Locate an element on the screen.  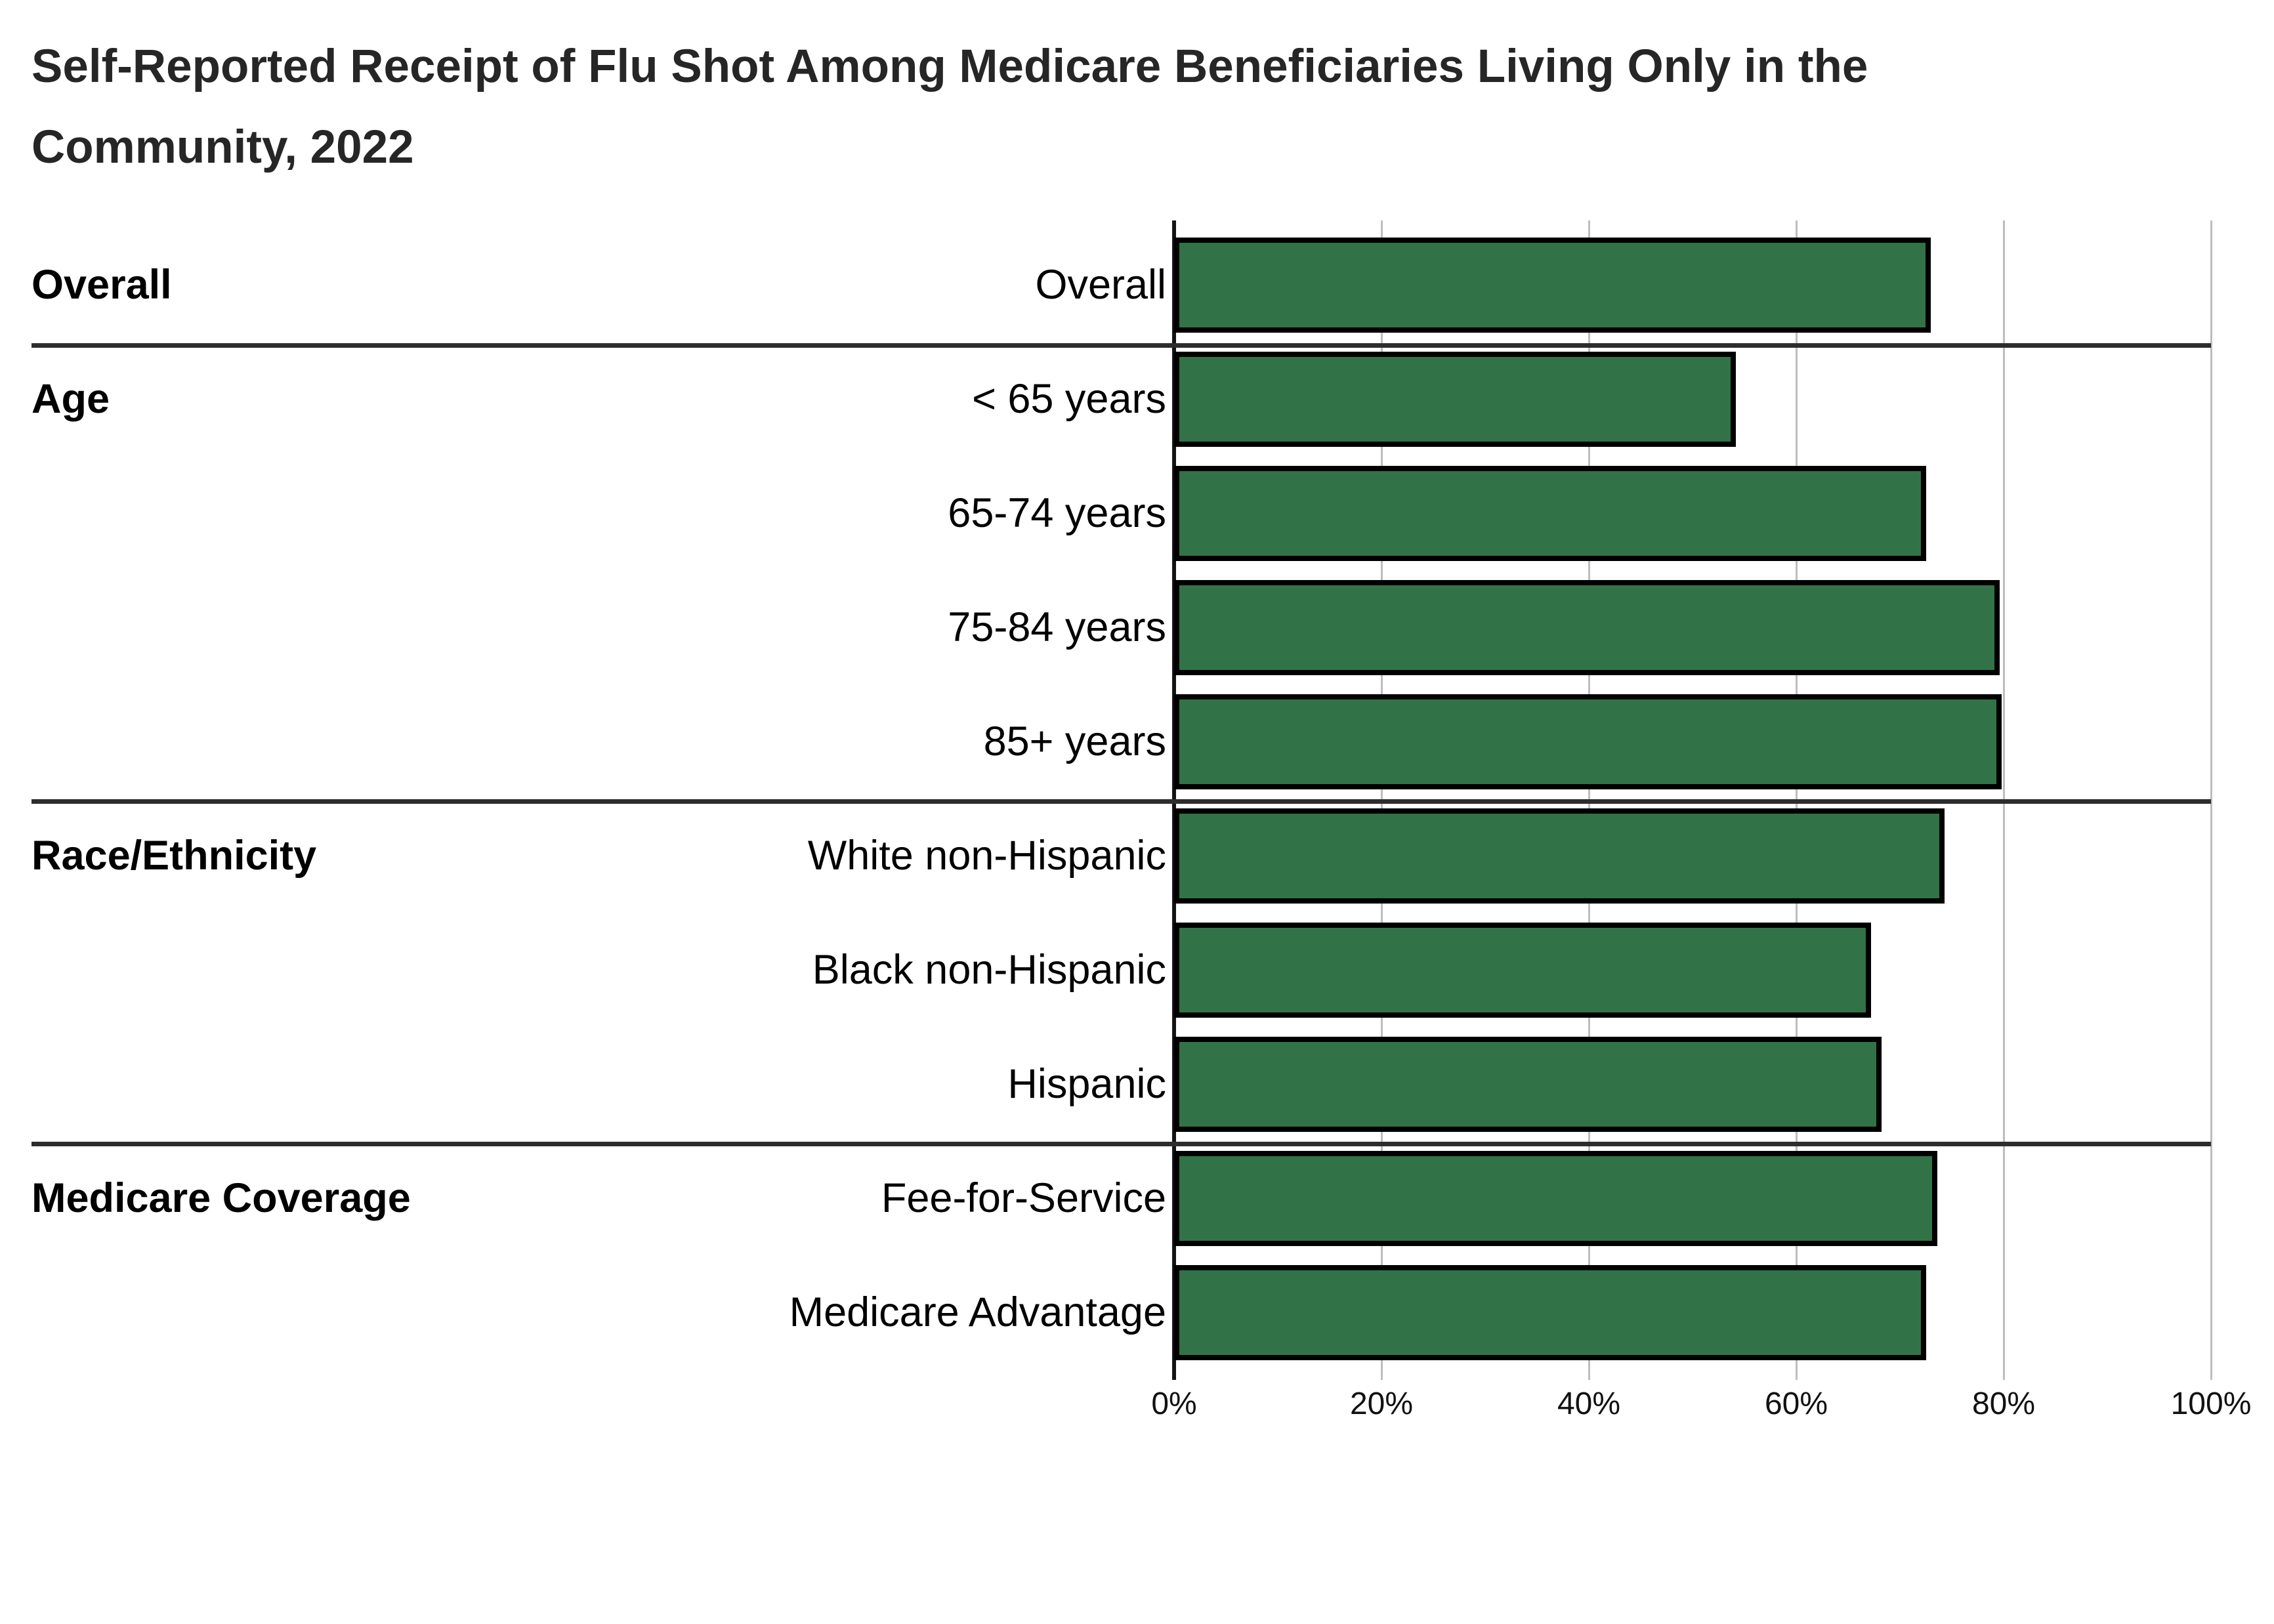
chart-title-line2: Community, 2022 is located at coordinates (223, 147).